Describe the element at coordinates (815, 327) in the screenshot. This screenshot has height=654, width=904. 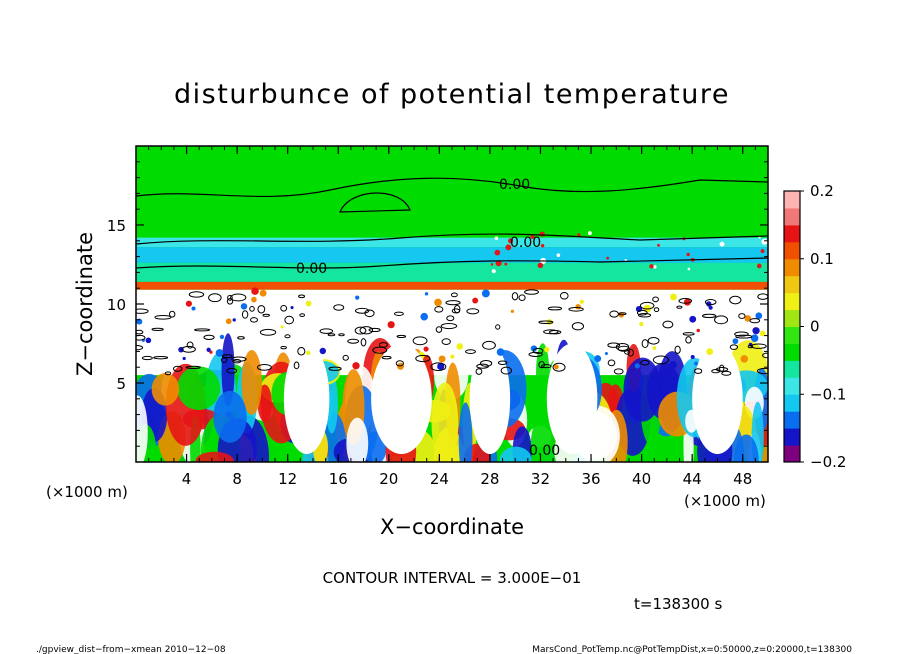
I see `colorbar-tick-label: 0` at that location.